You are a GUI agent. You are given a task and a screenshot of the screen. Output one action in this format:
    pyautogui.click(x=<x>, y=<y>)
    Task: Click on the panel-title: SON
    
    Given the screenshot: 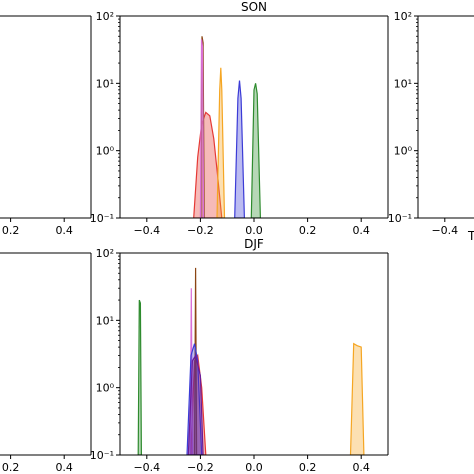 What is the action you would take?
    pyautogui.click(x=254, y=7)
    